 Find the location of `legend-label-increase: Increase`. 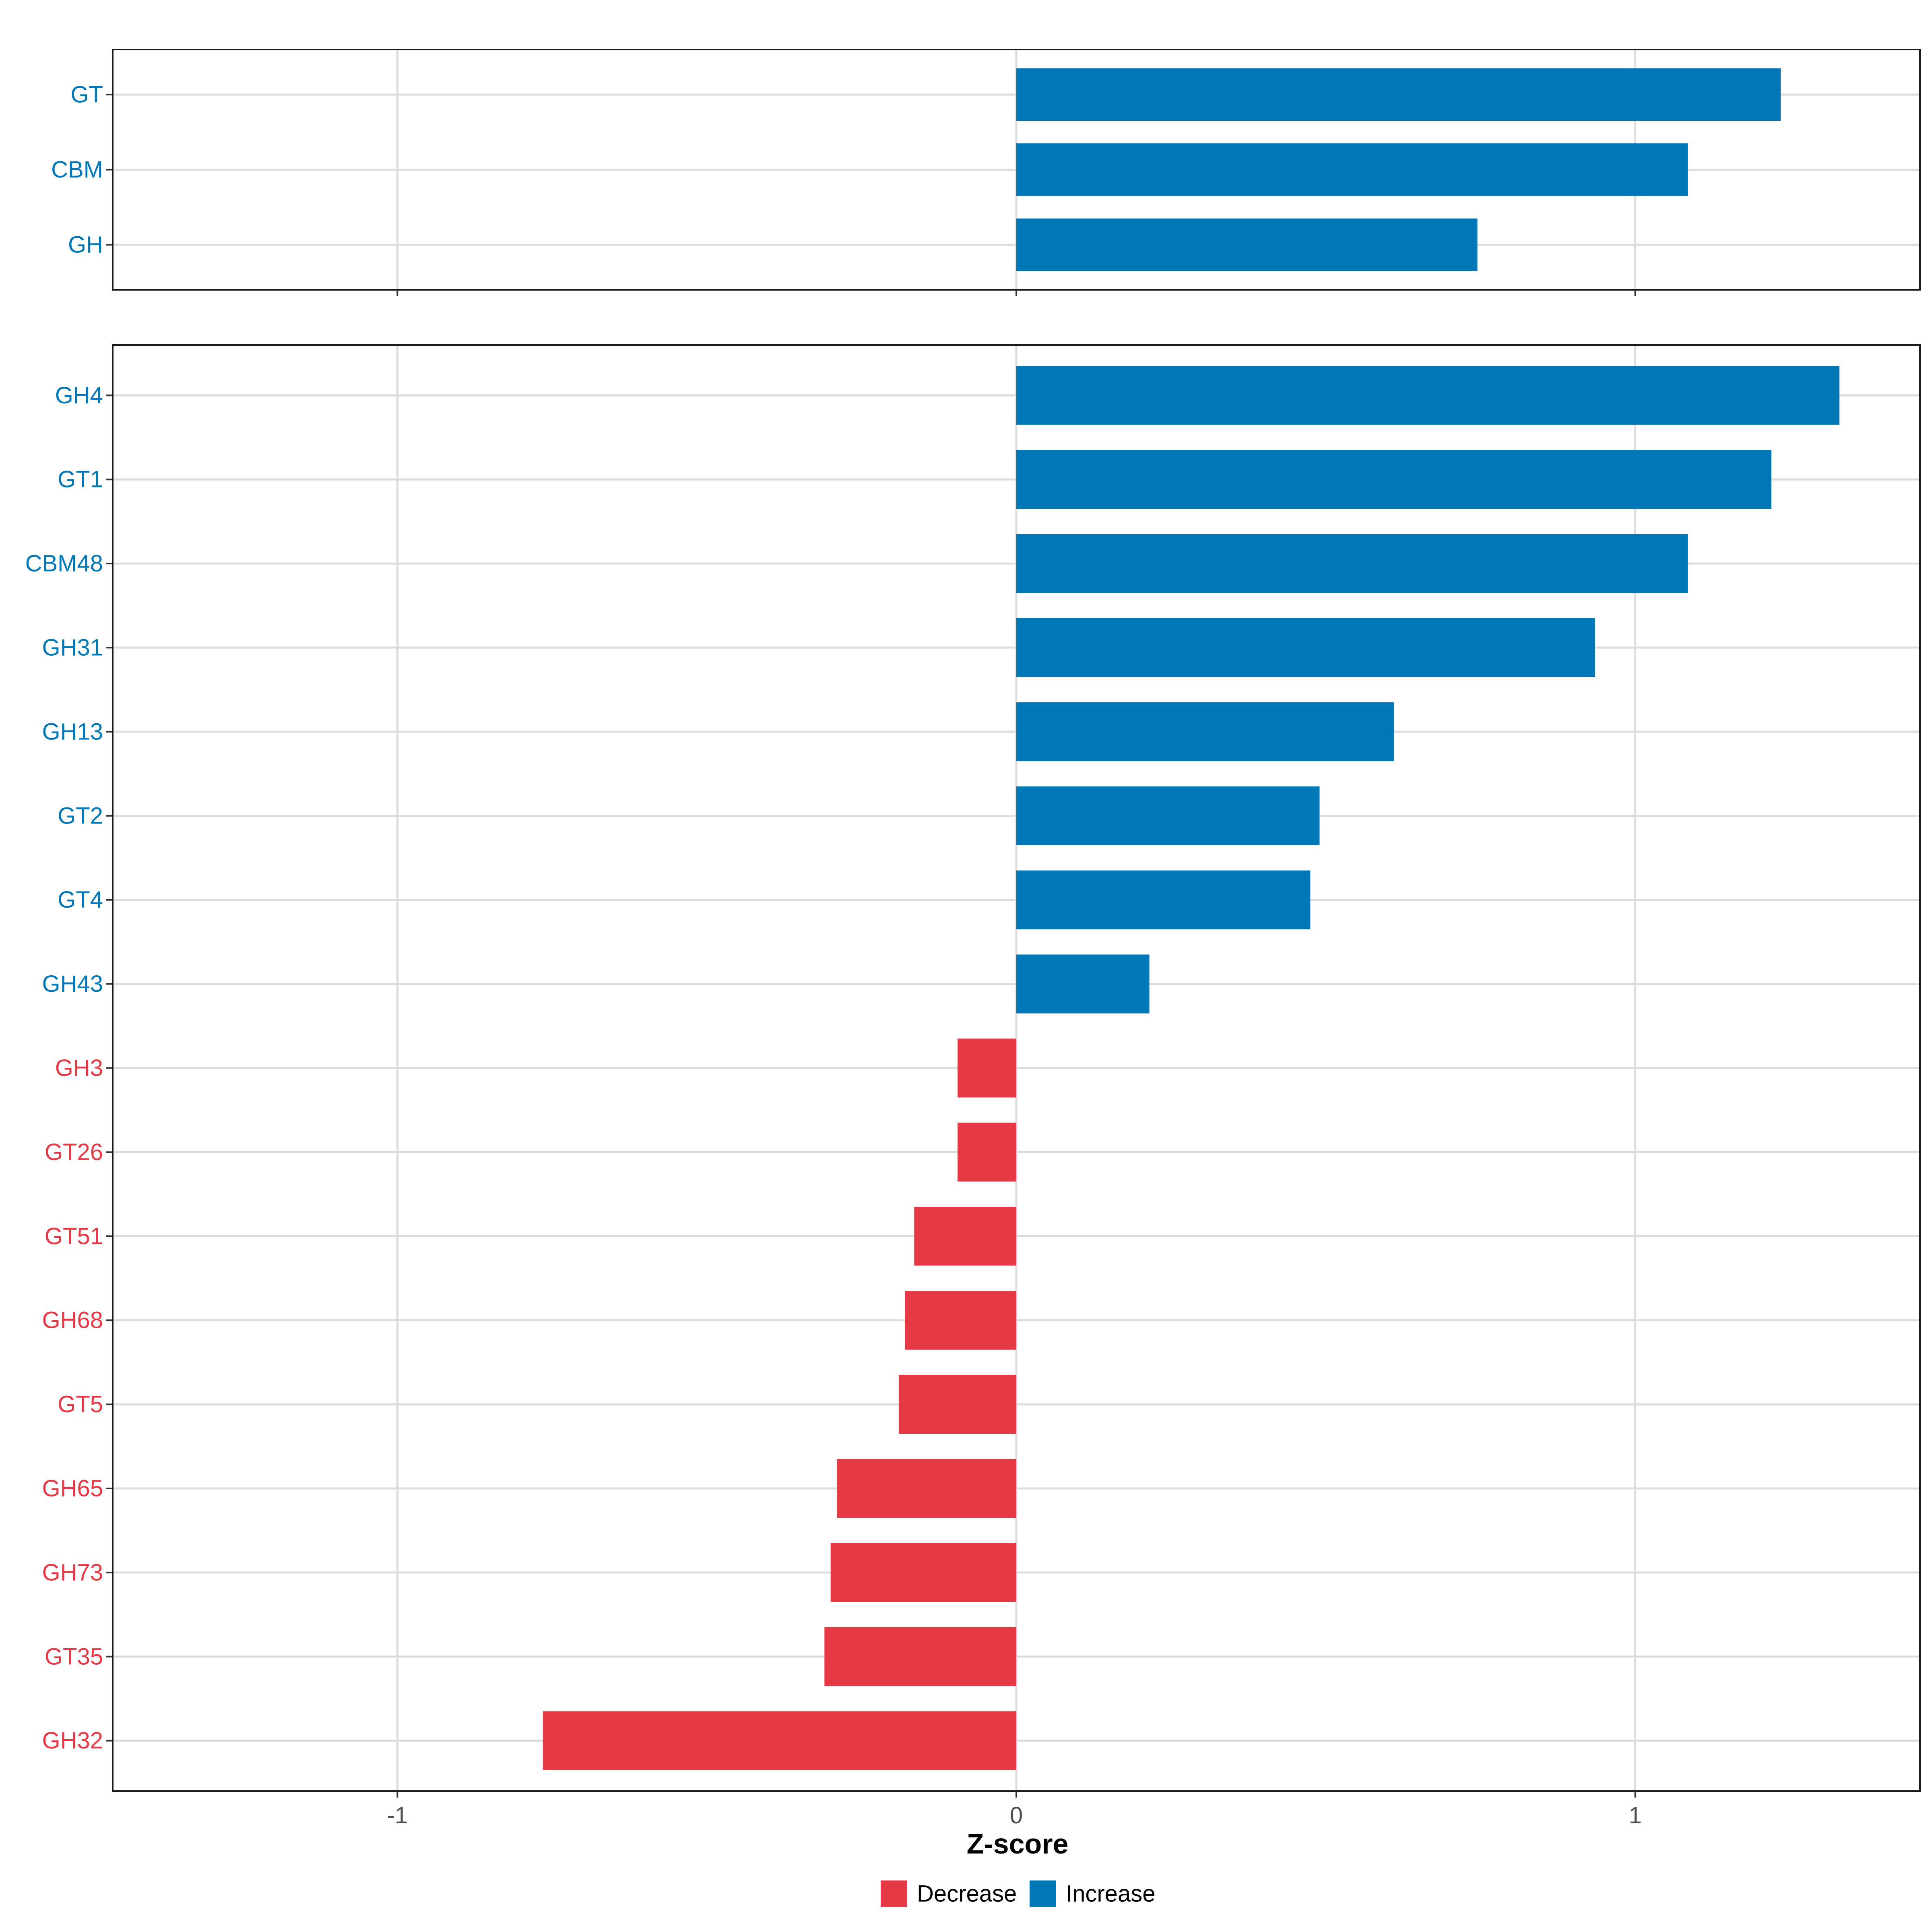

legend-label-increase: Increase is located at coordinates (1110, 1894).